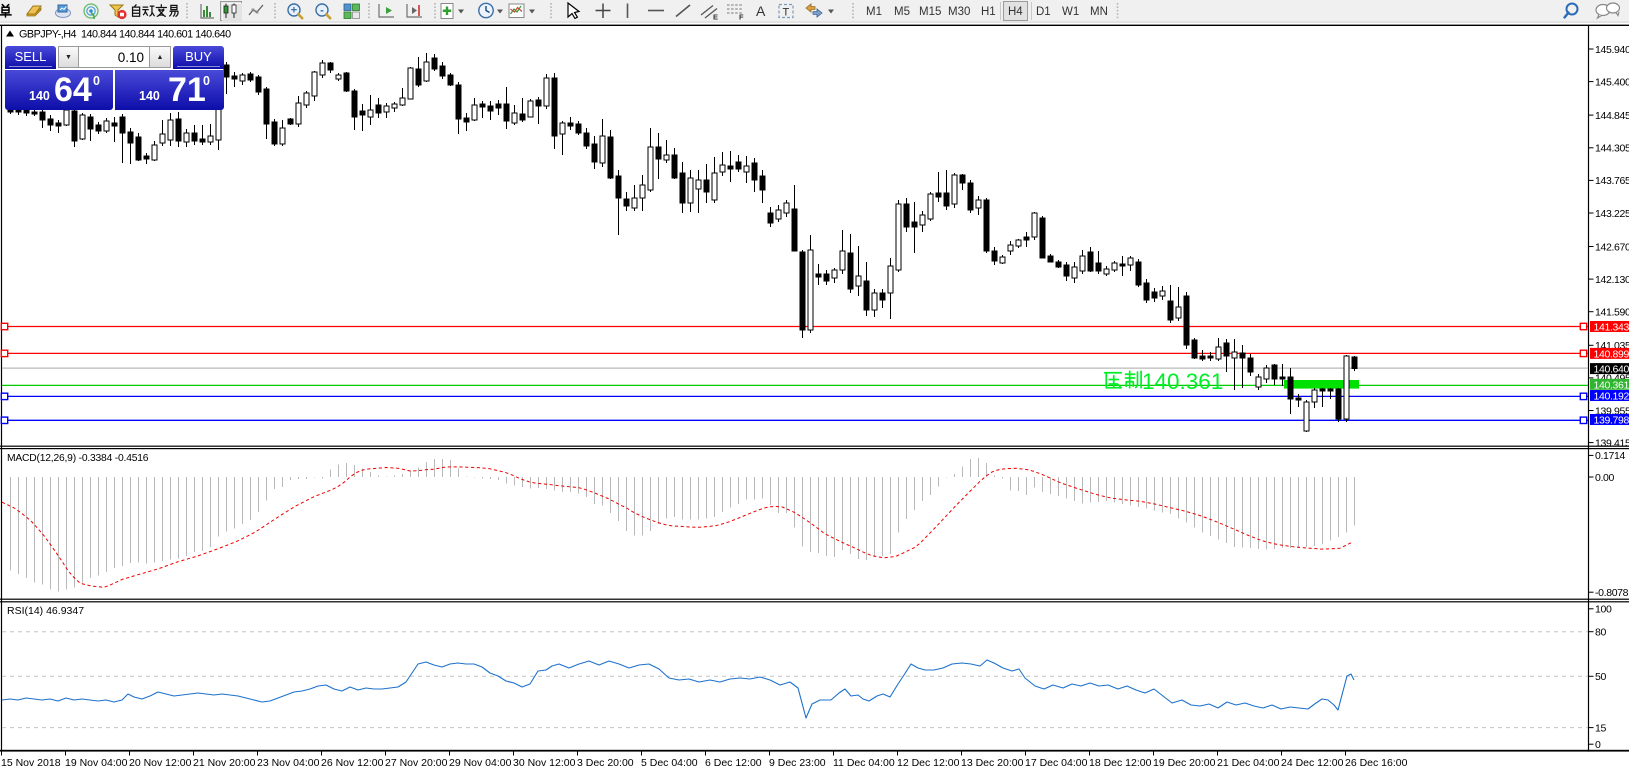  What do you see at coordinates (902, 12) in the screenshot?
I see `svg-text: M5` at bounding box center [902, 12].